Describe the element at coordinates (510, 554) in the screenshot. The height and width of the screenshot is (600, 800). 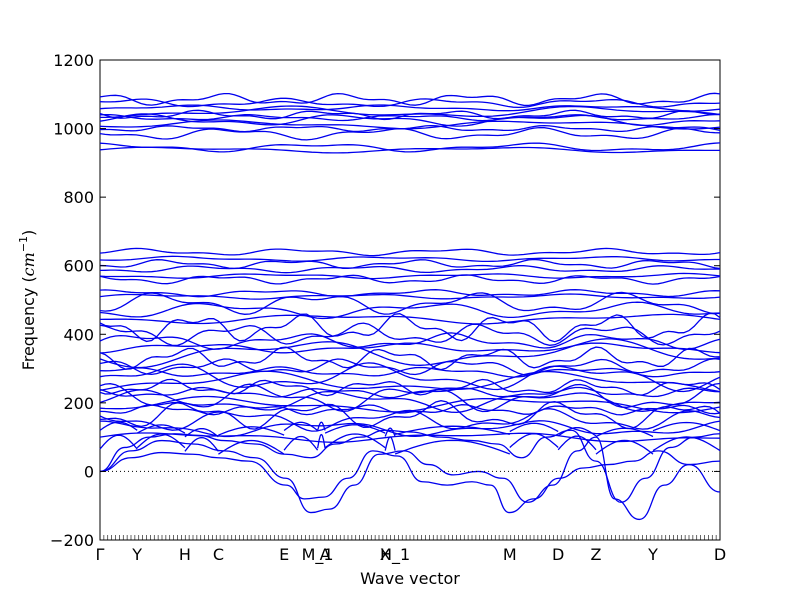
I see `x-tick-label: M` at that location.